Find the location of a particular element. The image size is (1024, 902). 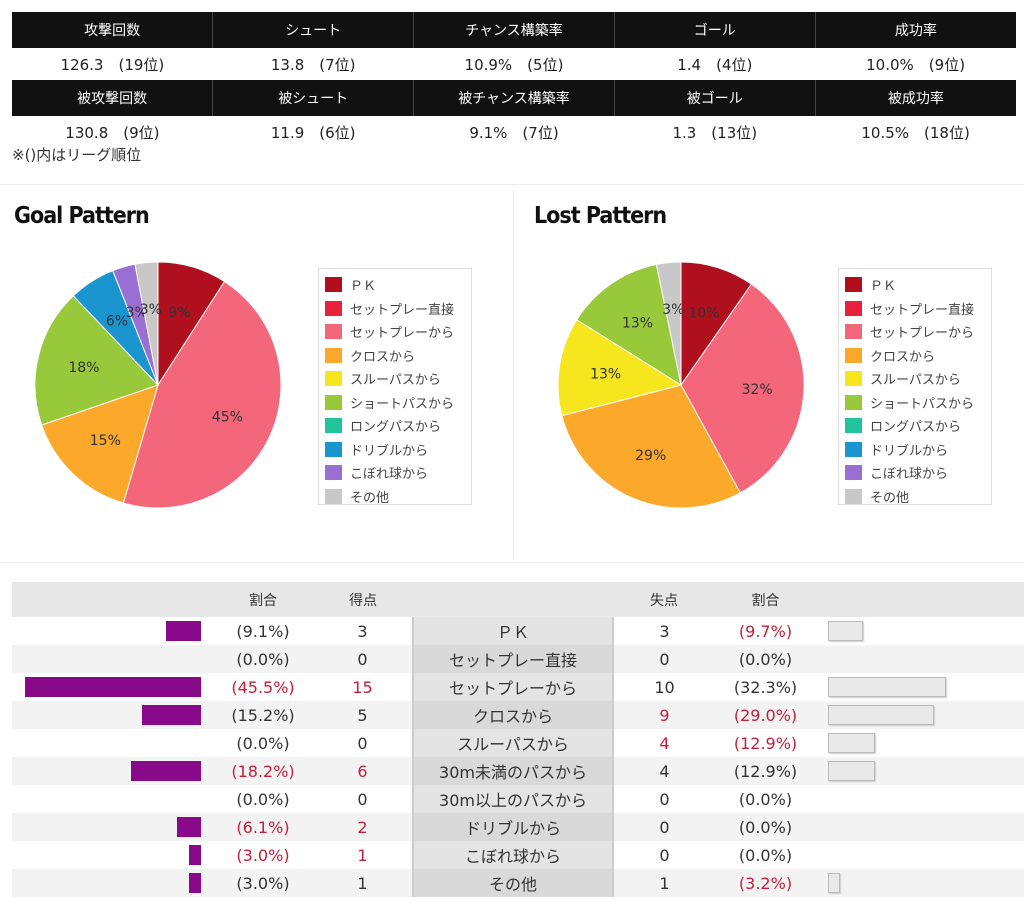

legend-item: その他 is located at coordinates (918, 497).